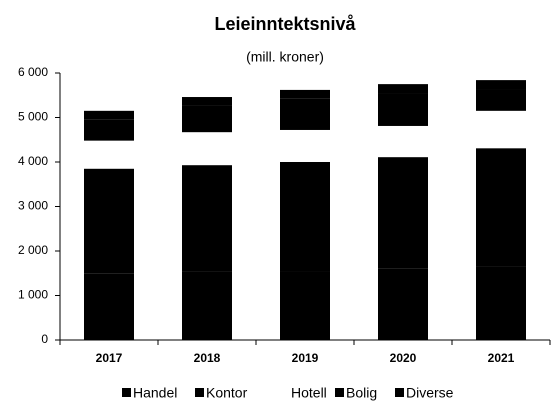 The height and width of the screenshot is (403, 551). I want to click on chart-subtitle: (mill. kroner), so click(285, 57).